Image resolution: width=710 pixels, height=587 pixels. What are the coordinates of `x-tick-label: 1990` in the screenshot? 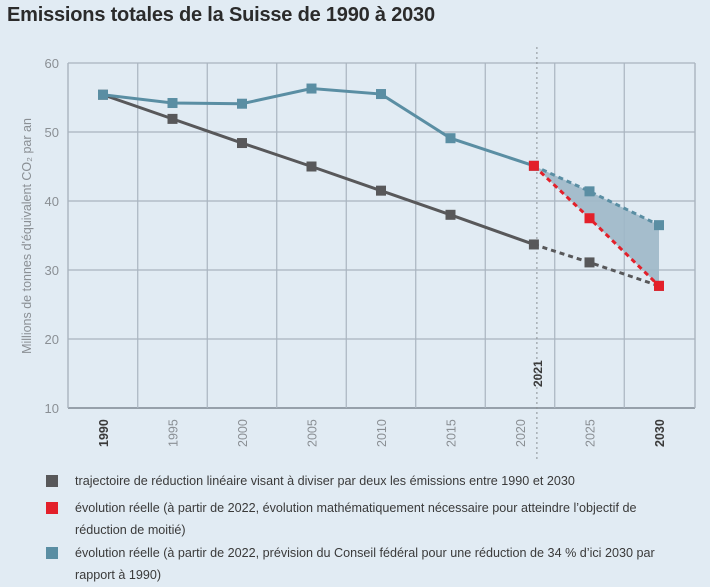 It's located at (104, 433).